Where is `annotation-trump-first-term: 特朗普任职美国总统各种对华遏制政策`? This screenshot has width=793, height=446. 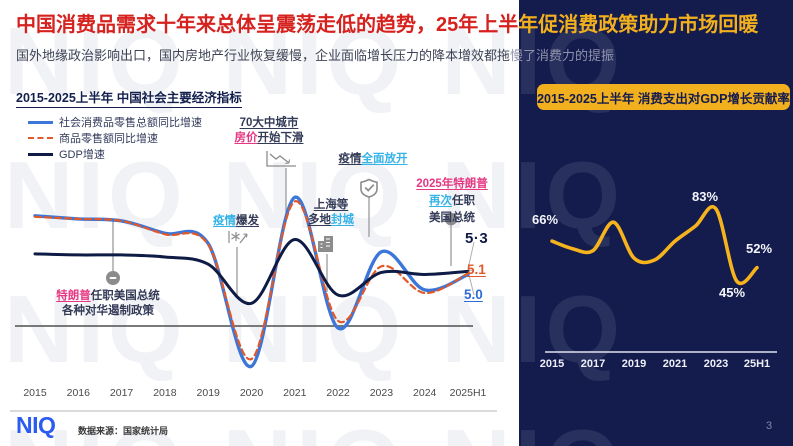
annotation-trump-first-term: 特朗普任职美国总统各种对华遏制政策 is located at coordinates (108, 304).